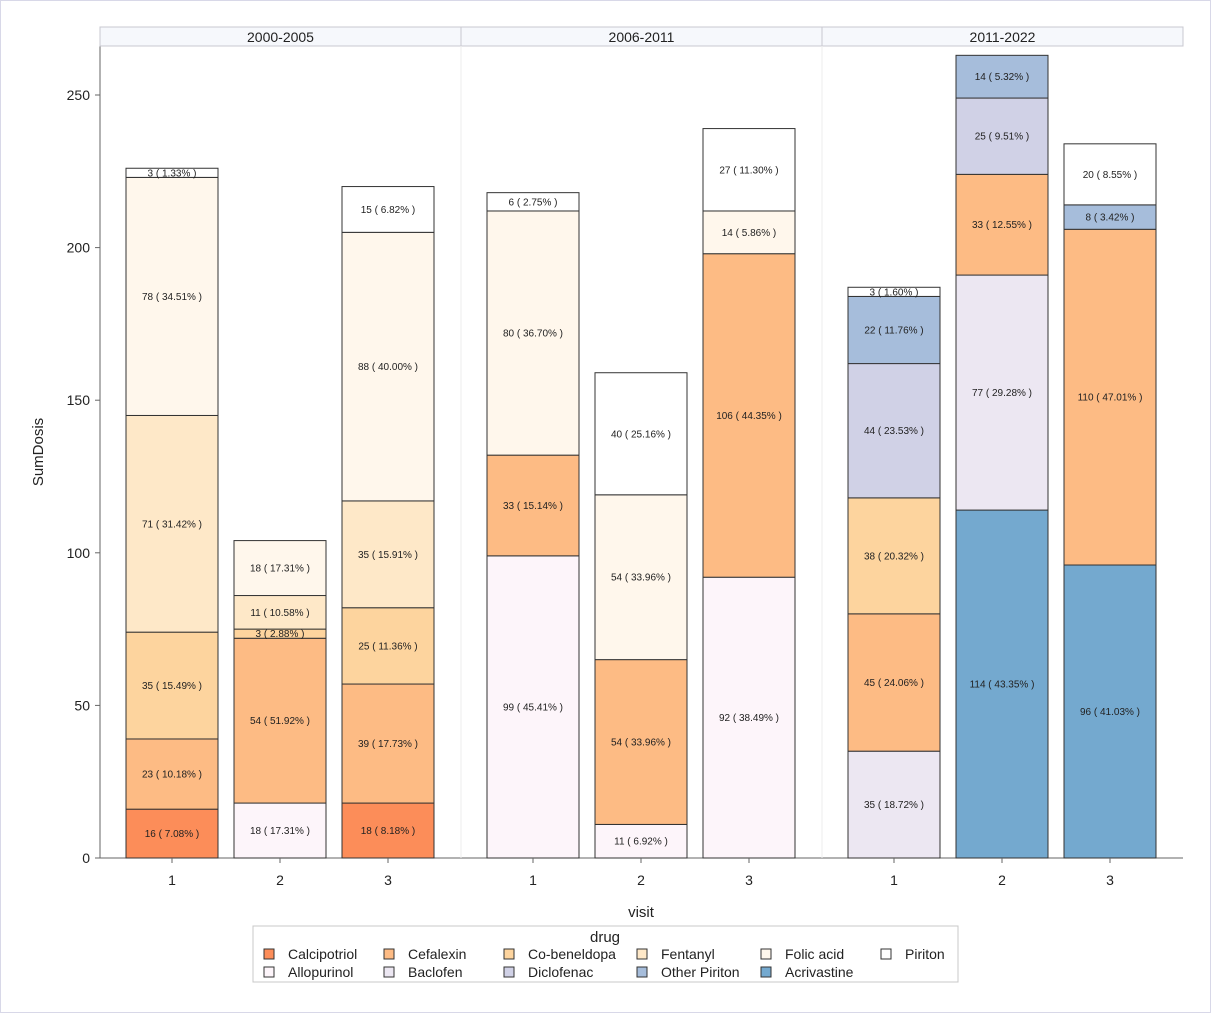  I want to click on data-label: 106 ( 44.35% ), so click(749, 416).